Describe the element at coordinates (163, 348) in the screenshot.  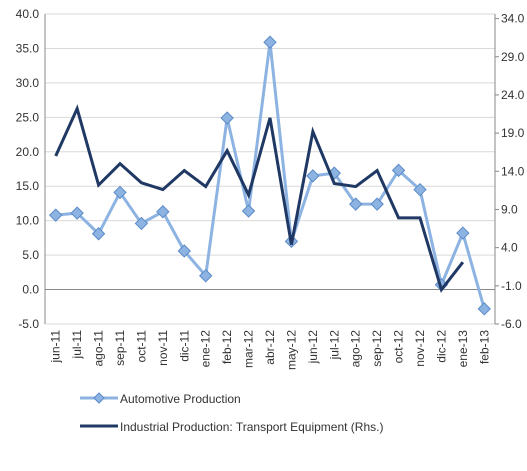
I see `x-tick-label: nov-11` at that location.